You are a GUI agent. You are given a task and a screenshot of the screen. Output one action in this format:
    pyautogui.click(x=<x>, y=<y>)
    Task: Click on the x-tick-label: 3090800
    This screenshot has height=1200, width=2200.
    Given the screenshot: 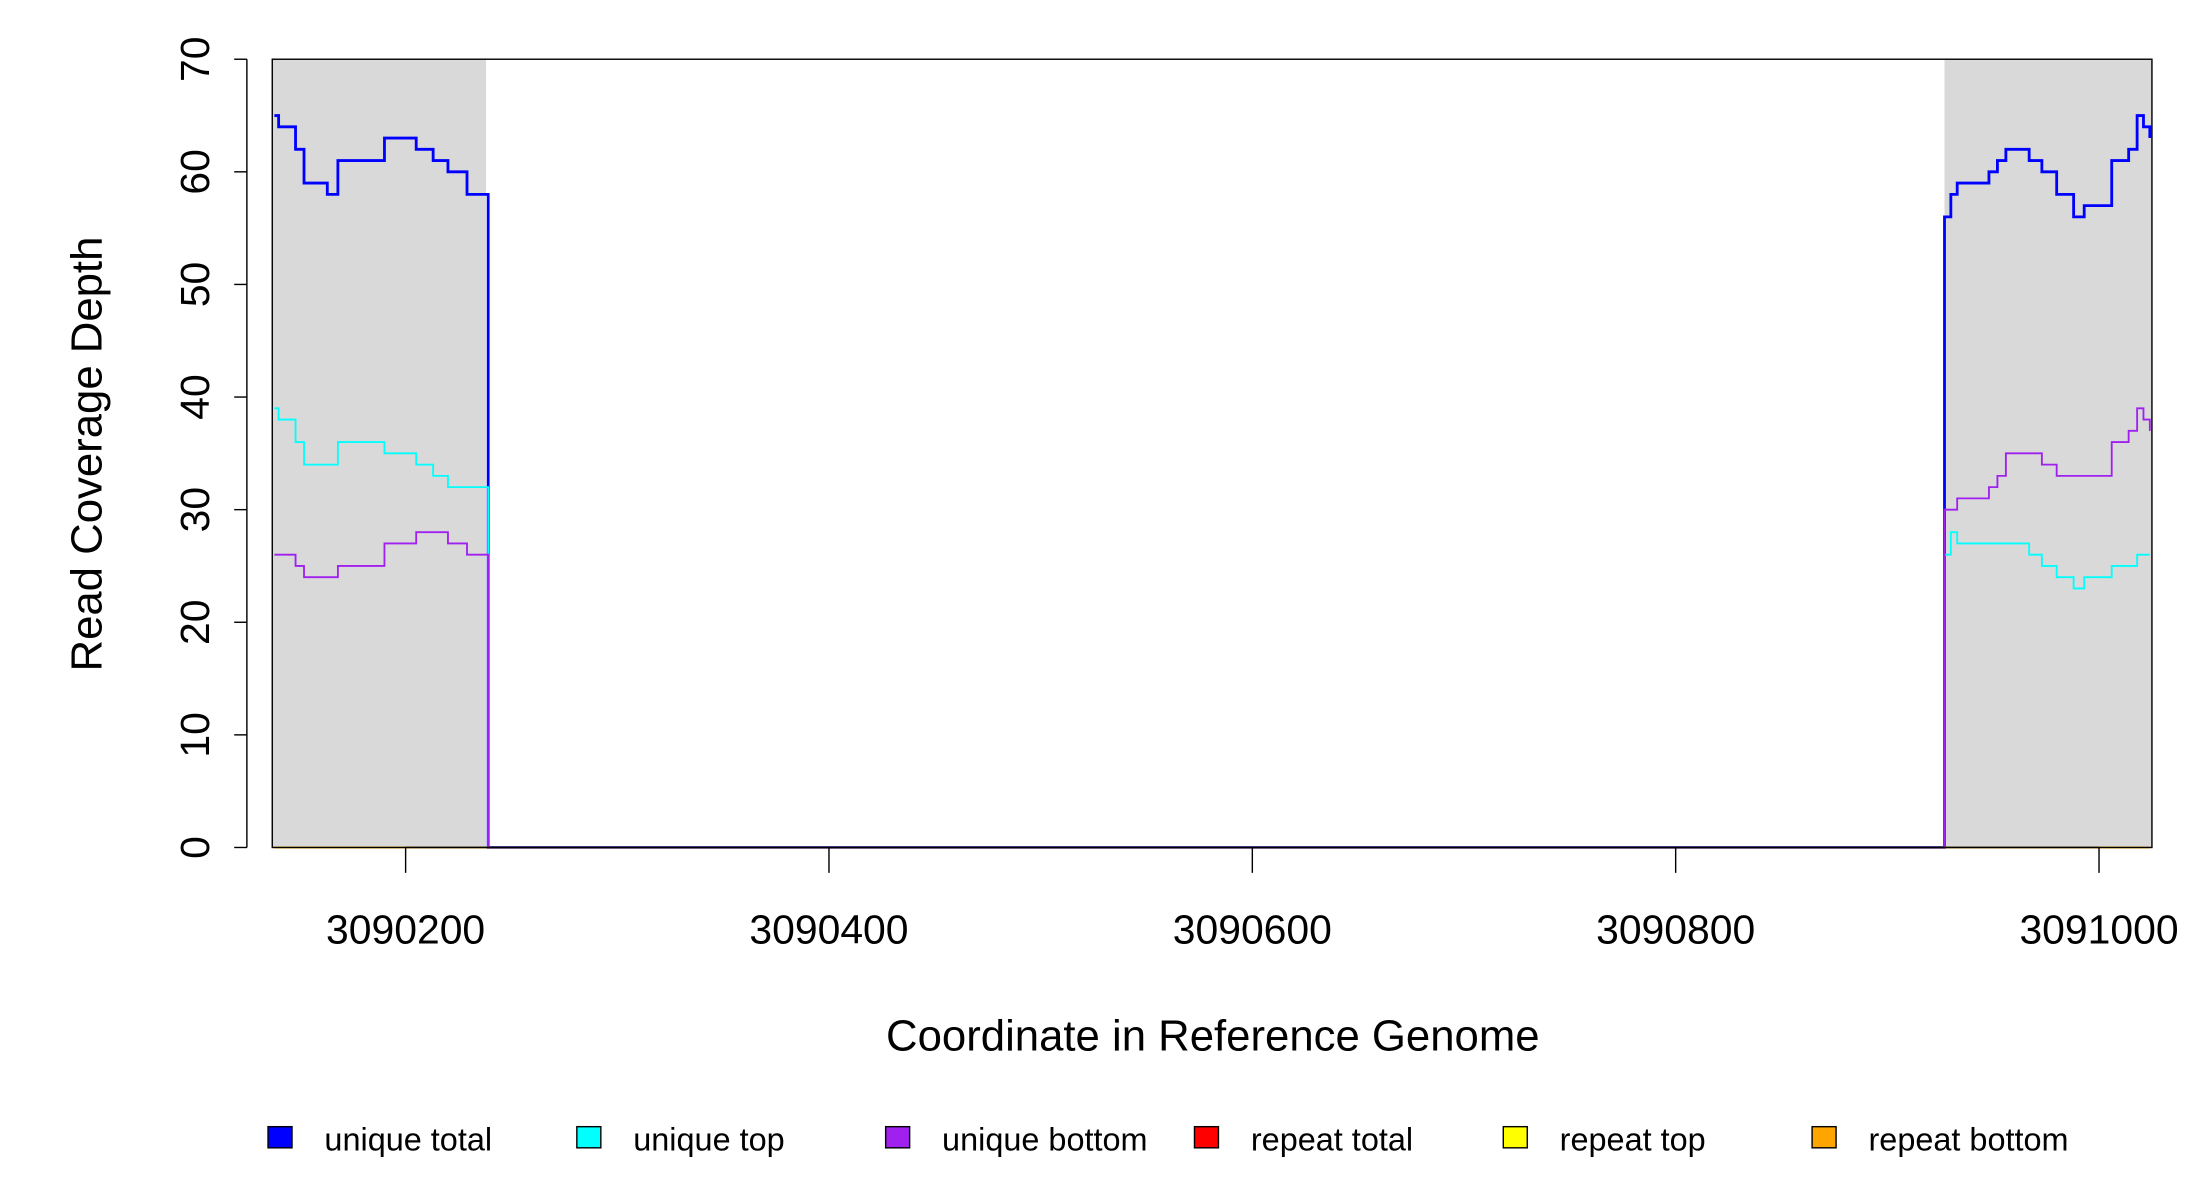 What is the action you would take?
    pyautogui.click(x=1675, y=929)
    